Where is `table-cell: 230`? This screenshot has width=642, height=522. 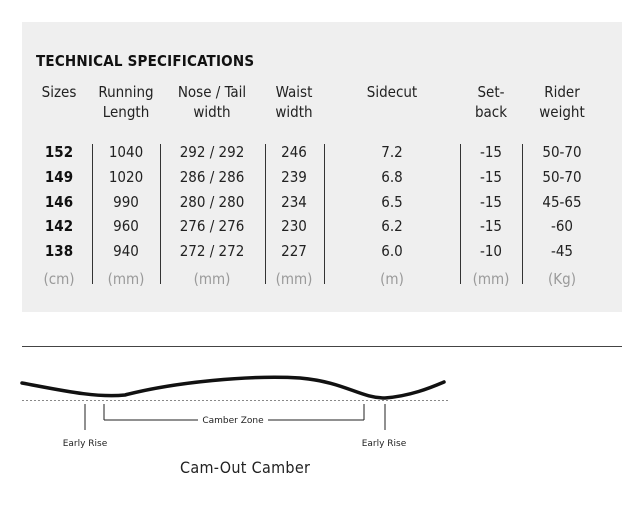
table-cell: 230 is located at coordinates (294, 226).